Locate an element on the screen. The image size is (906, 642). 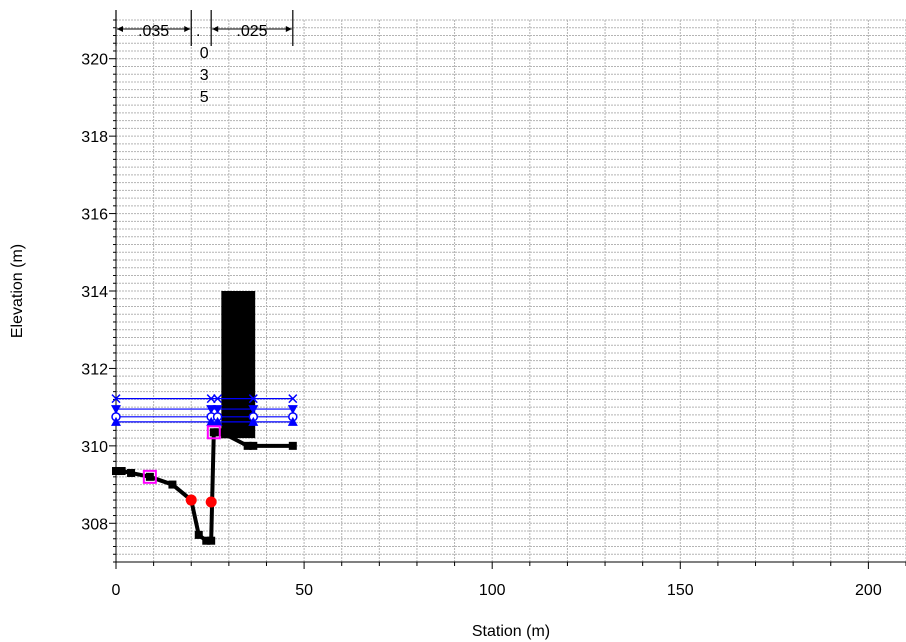
mannings-n-annotations: .035.035.025 is located at coordinates (204, 58).